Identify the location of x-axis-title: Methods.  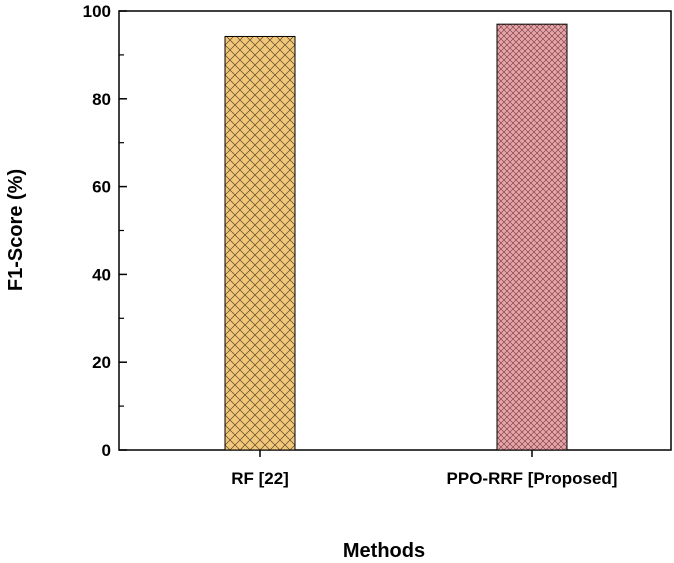
(384, 551).